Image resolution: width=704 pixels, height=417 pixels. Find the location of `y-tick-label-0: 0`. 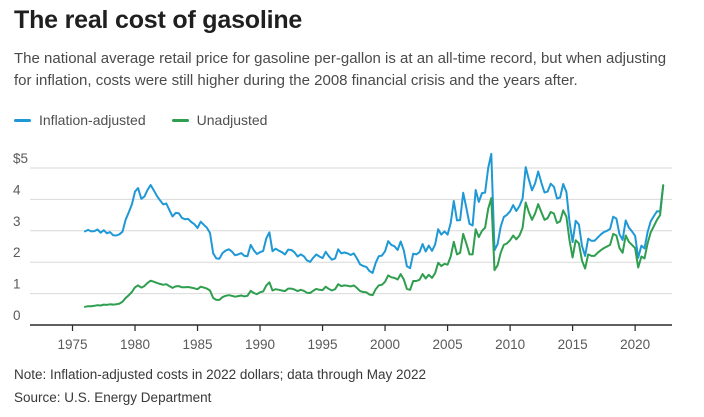

y-tick-label-0: 0 is located at coordinates (17, 315).